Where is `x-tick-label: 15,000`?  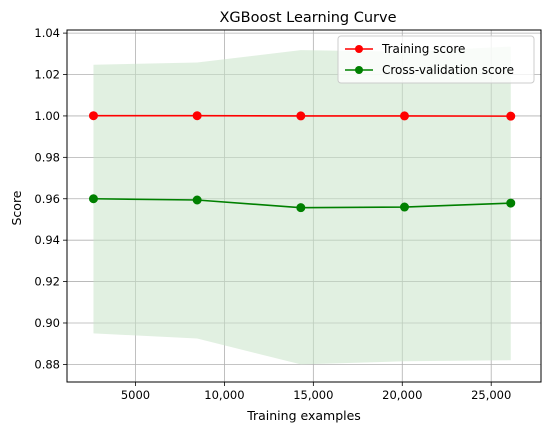 x-tick-label: 15,000 is located at coordinates (313, 395).